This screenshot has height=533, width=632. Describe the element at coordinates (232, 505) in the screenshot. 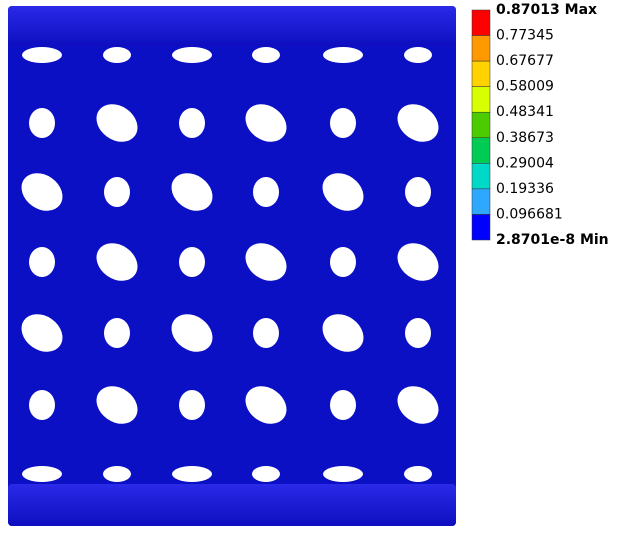

I see `bottom-strip` at that location.